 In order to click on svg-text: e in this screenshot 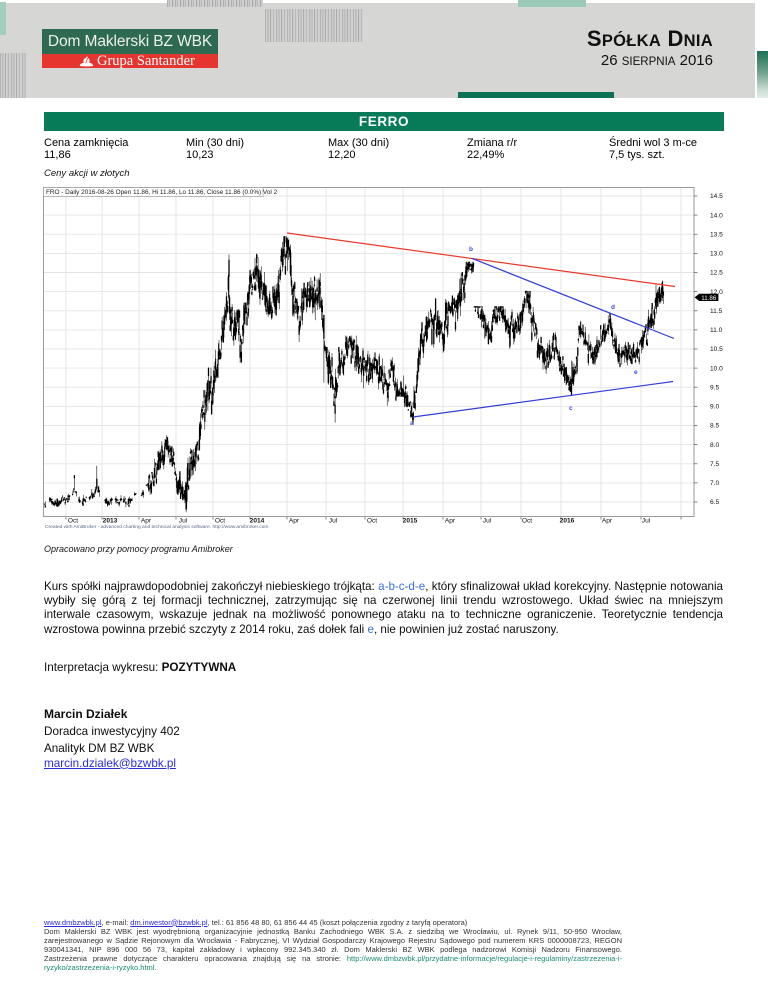, I will do `click(636, 372)`.